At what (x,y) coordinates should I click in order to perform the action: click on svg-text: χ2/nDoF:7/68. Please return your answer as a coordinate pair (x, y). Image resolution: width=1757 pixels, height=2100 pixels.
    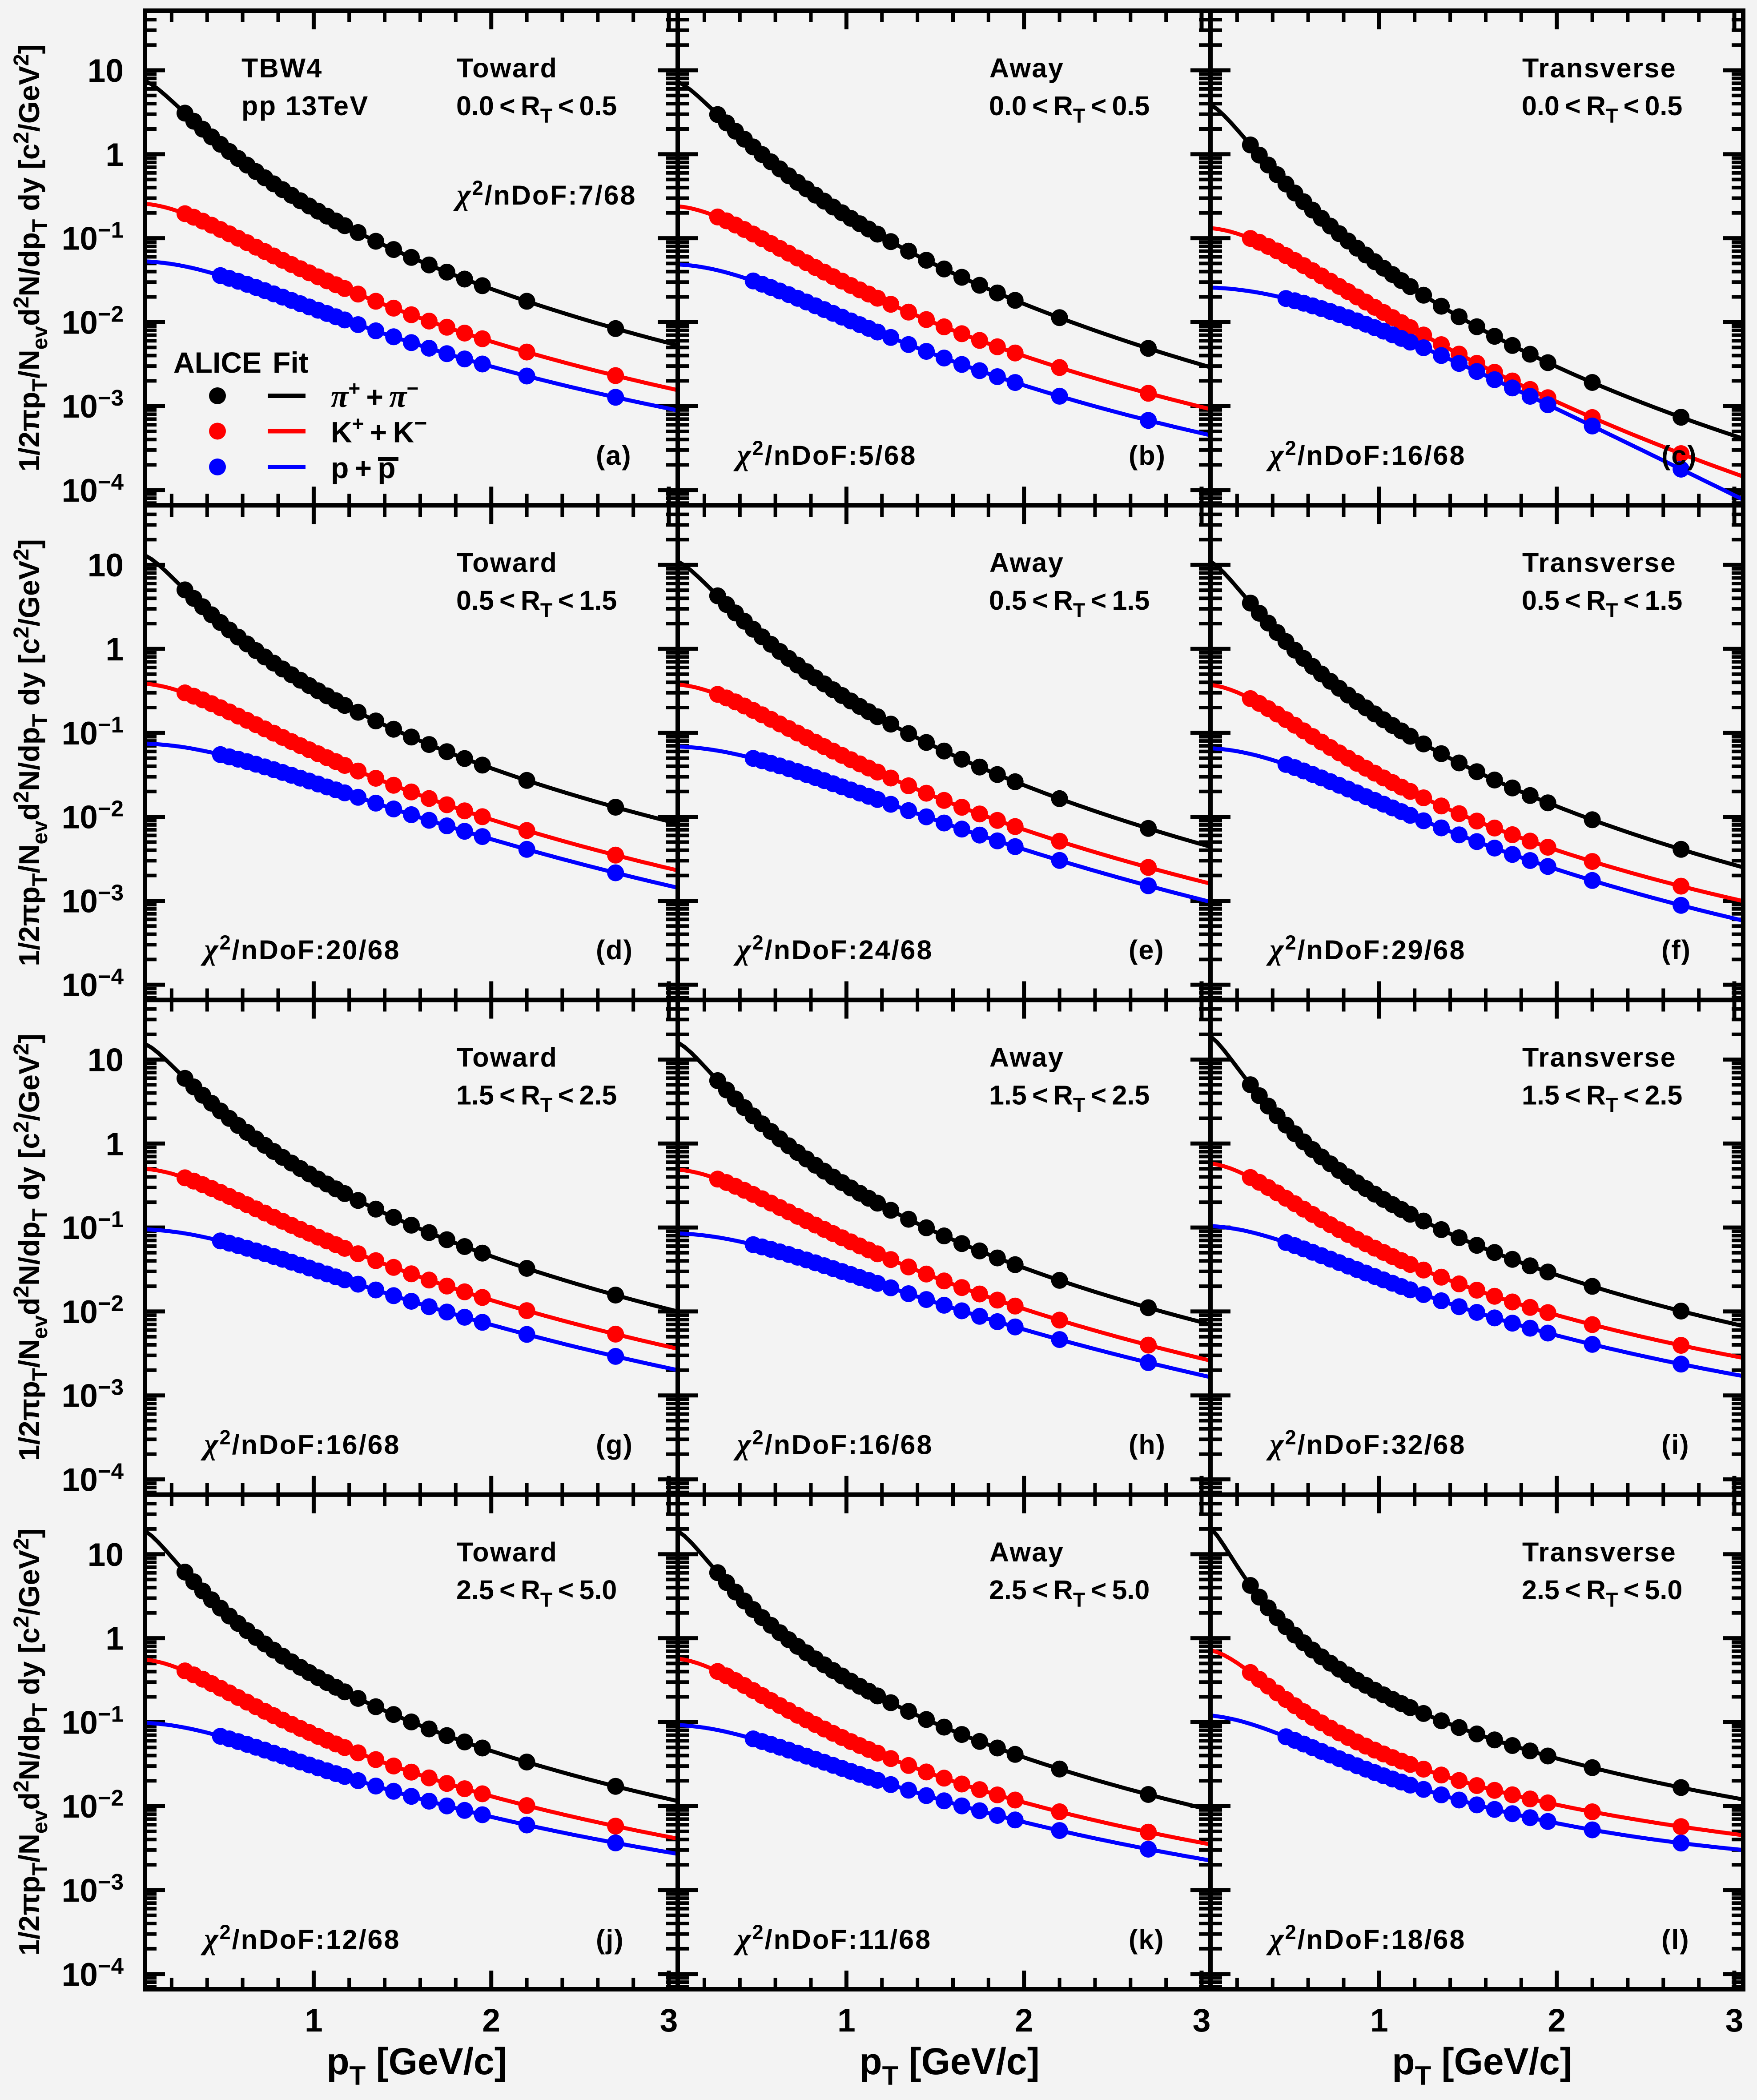
    Looking at the image, I should click on (544, 194).